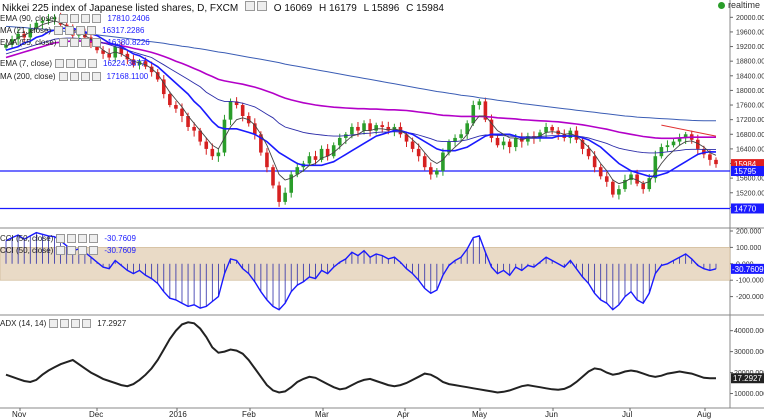  I want to click on legend-ema55-value: 16380.8226, so click(128, 42).